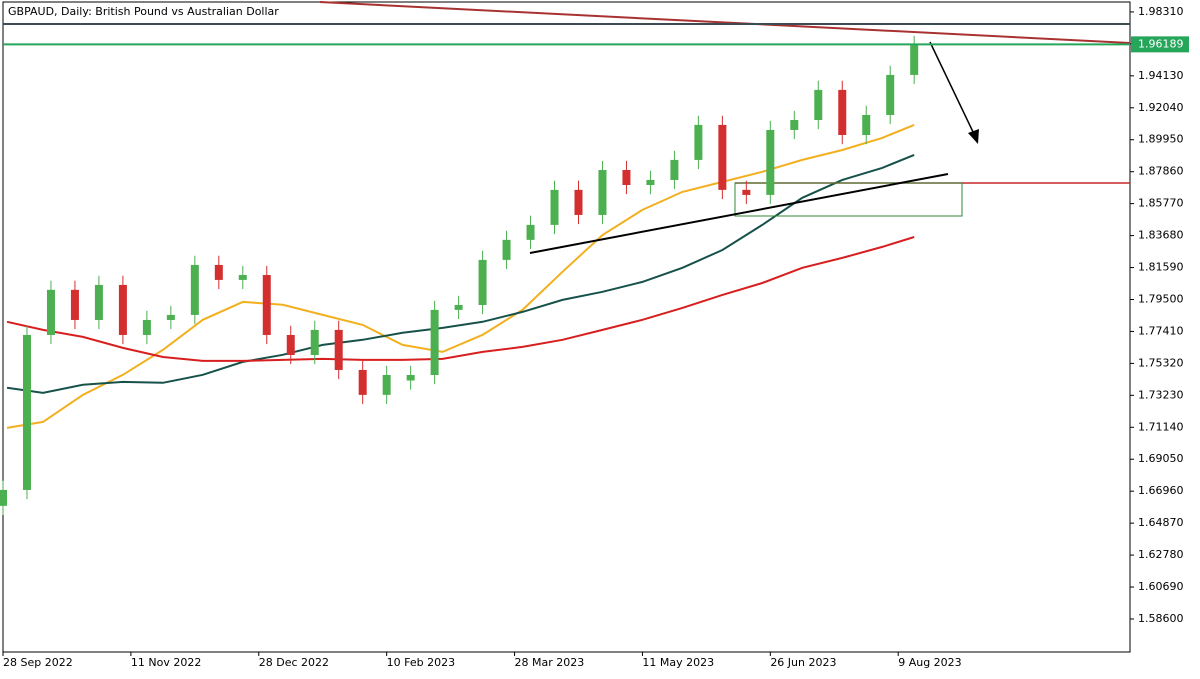 Image resolution: width=1200 pixels, height=679 pixels. I want to click on zone-box, so click(848, 199).